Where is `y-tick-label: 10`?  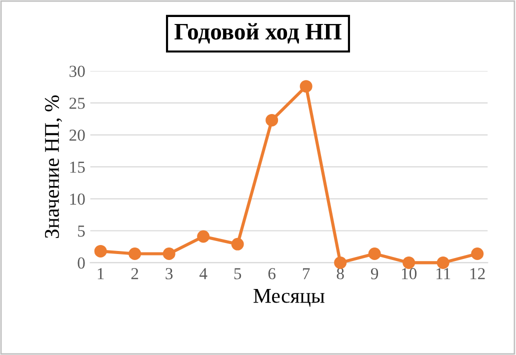
y-tick-label: 10 is located at coordinates (77, 199).